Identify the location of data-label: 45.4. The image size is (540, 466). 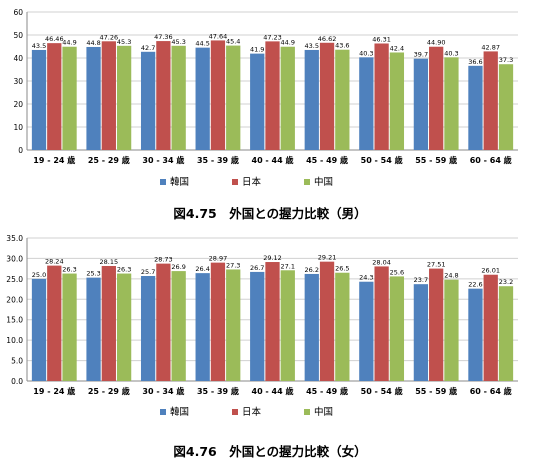
(233, 42).